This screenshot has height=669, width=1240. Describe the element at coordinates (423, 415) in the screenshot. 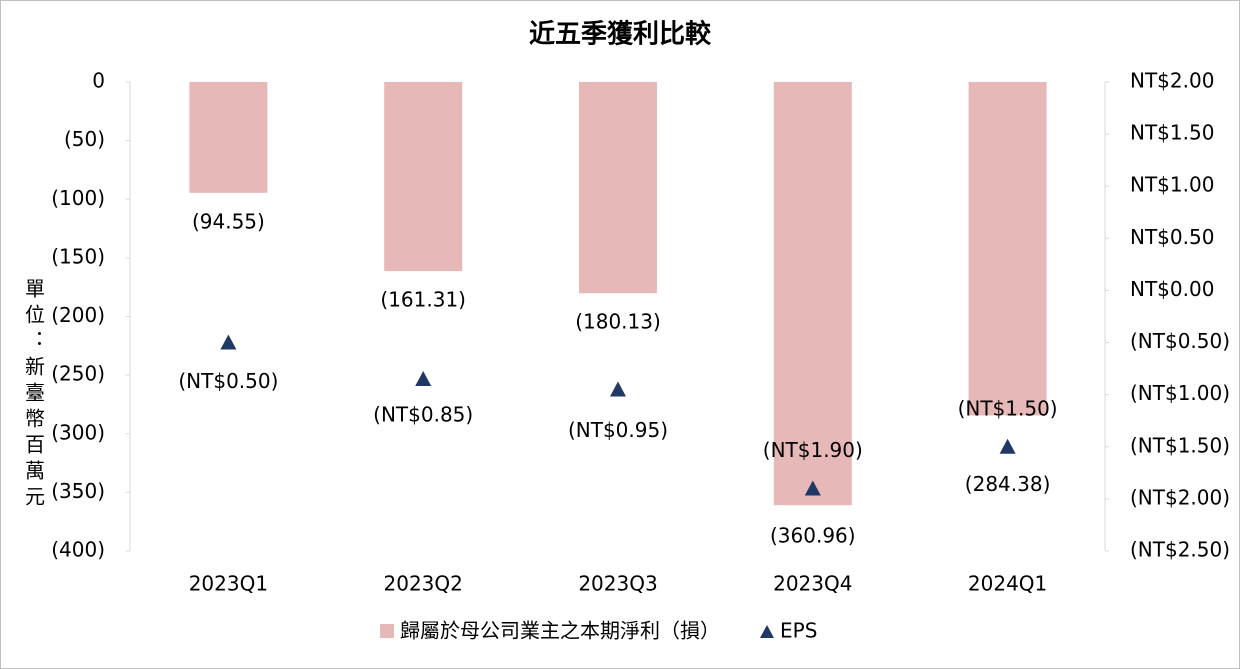

I see `eps-value-label: (NT$0.85)` at that location.